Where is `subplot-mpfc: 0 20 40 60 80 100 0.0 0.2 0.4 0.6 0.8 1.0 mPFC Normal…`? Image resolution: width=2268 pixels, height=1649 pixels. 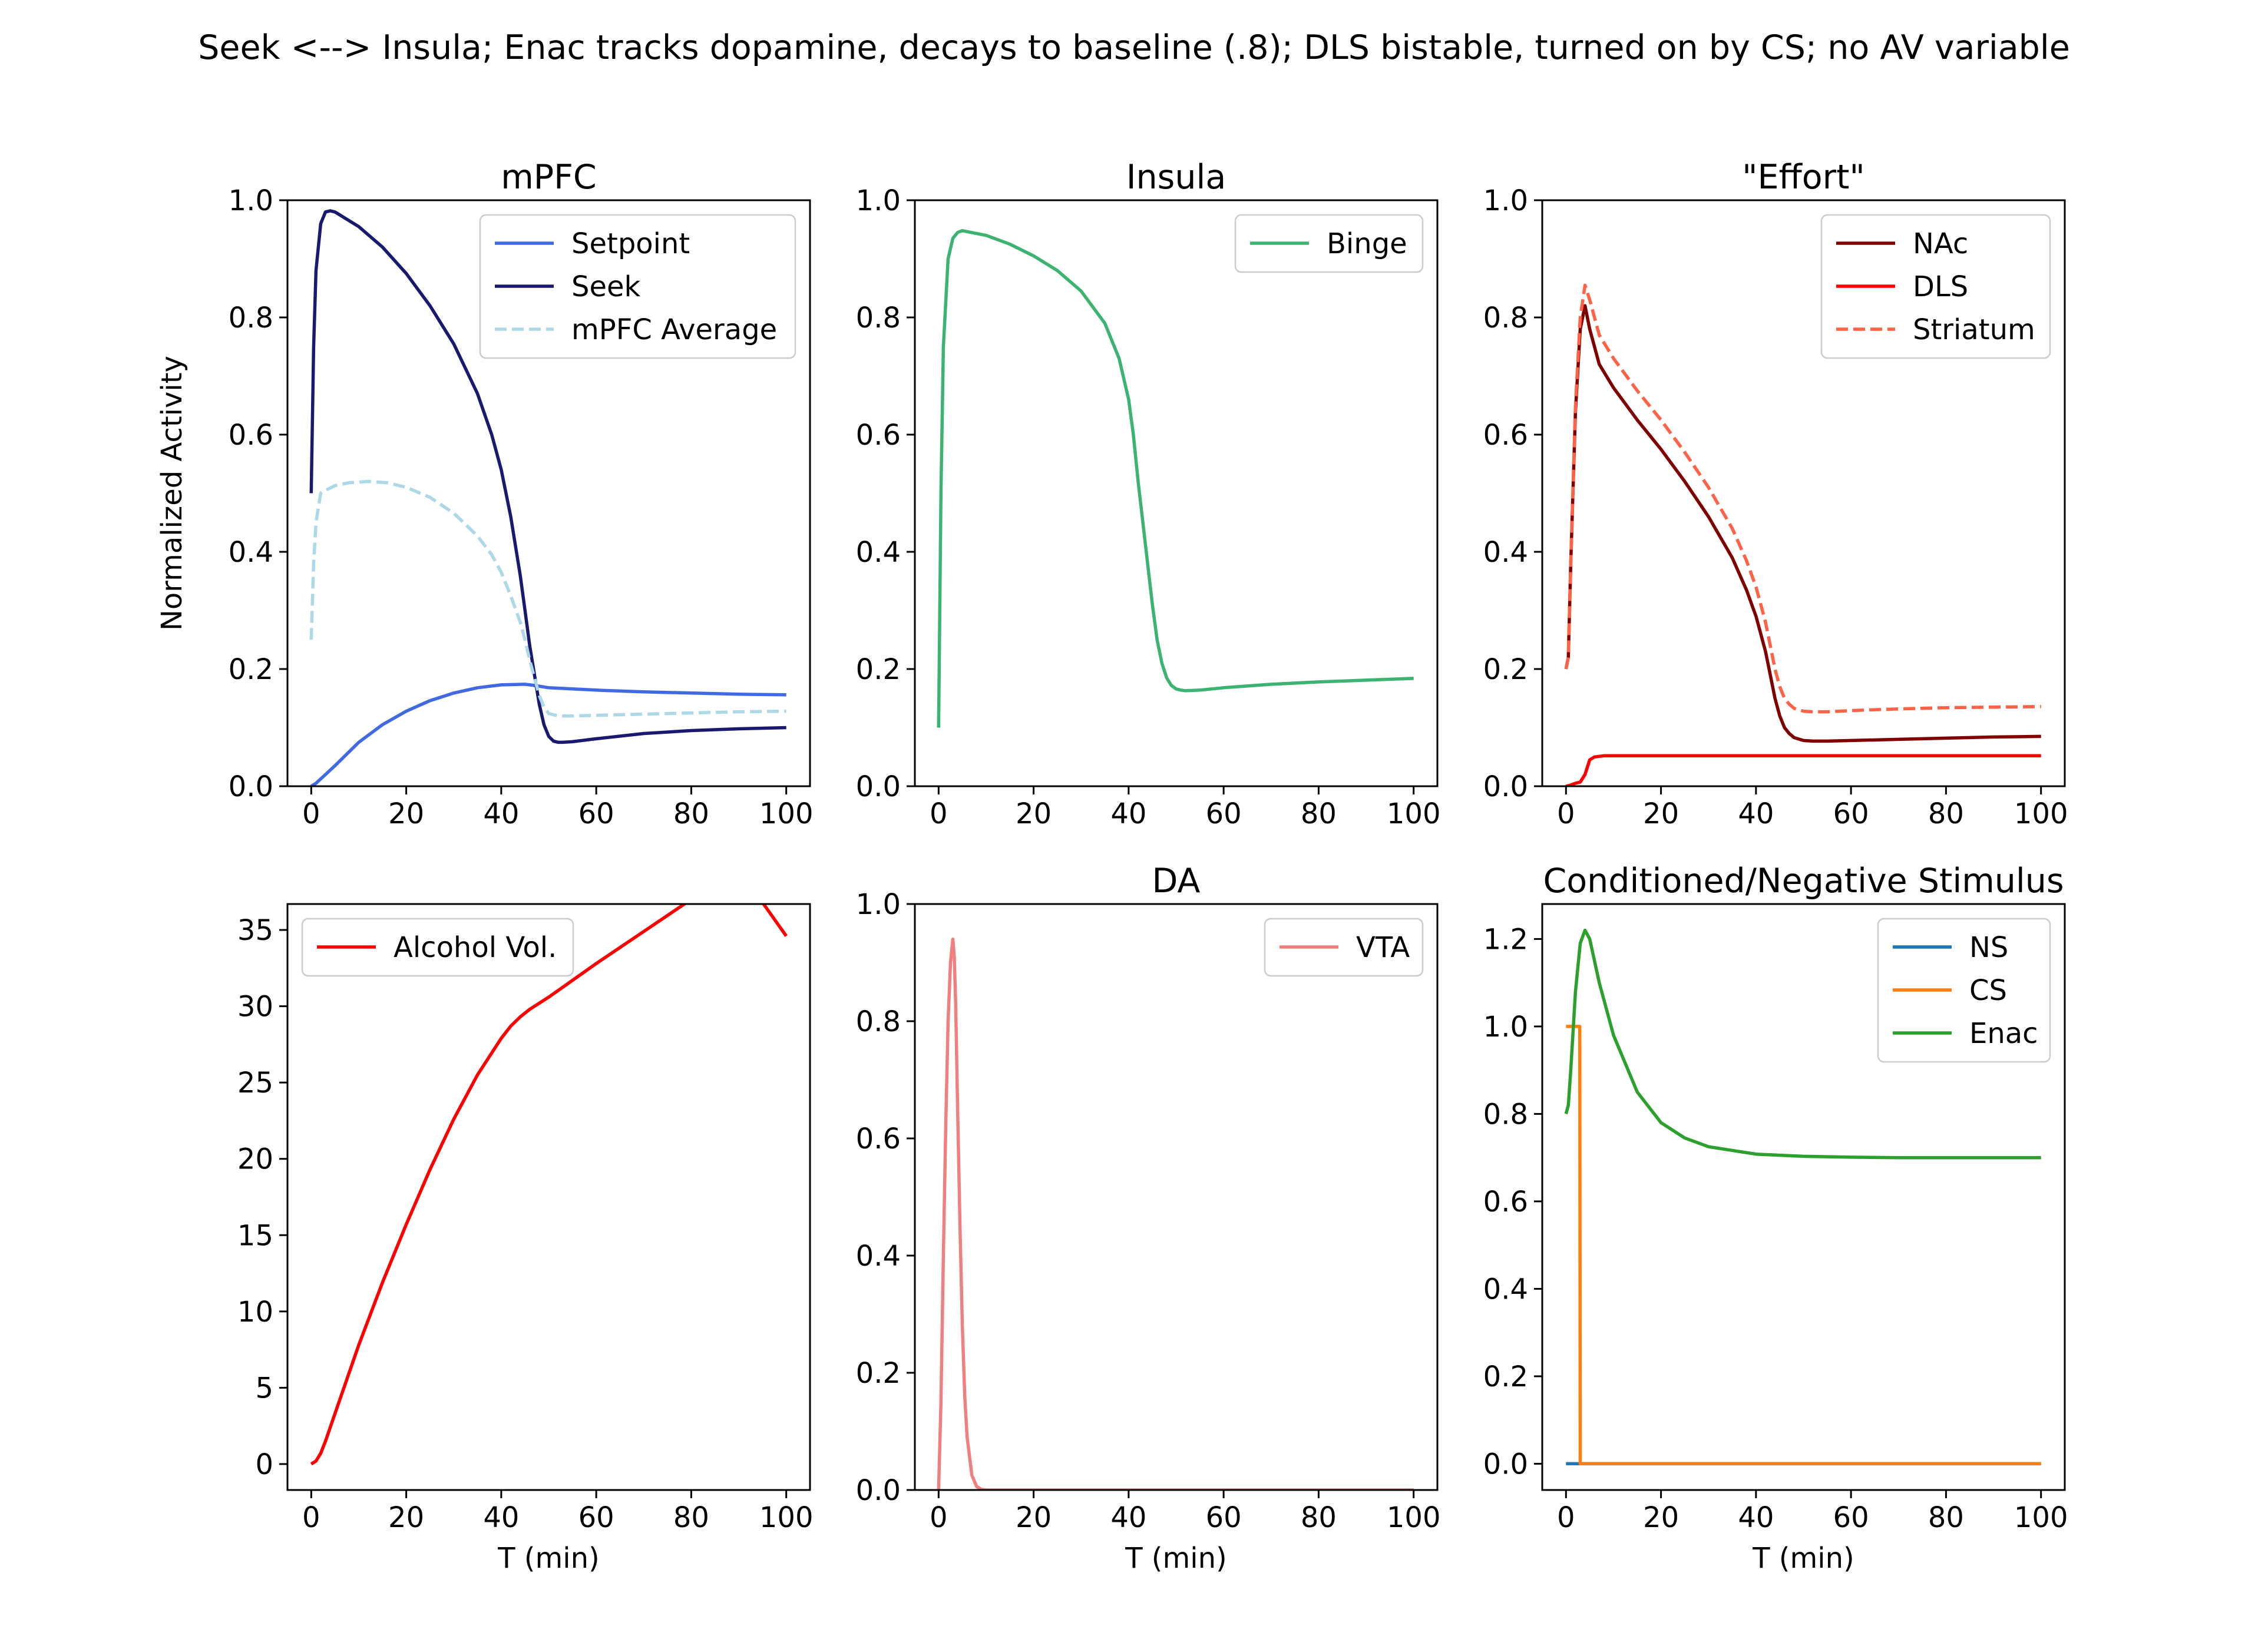 subplot-mpfc: 0 20 40 60 80 100 0.0 0.2 0.4 0.6 0.8 1.0 mPFC Normal… is located at coordinates (484, 494).